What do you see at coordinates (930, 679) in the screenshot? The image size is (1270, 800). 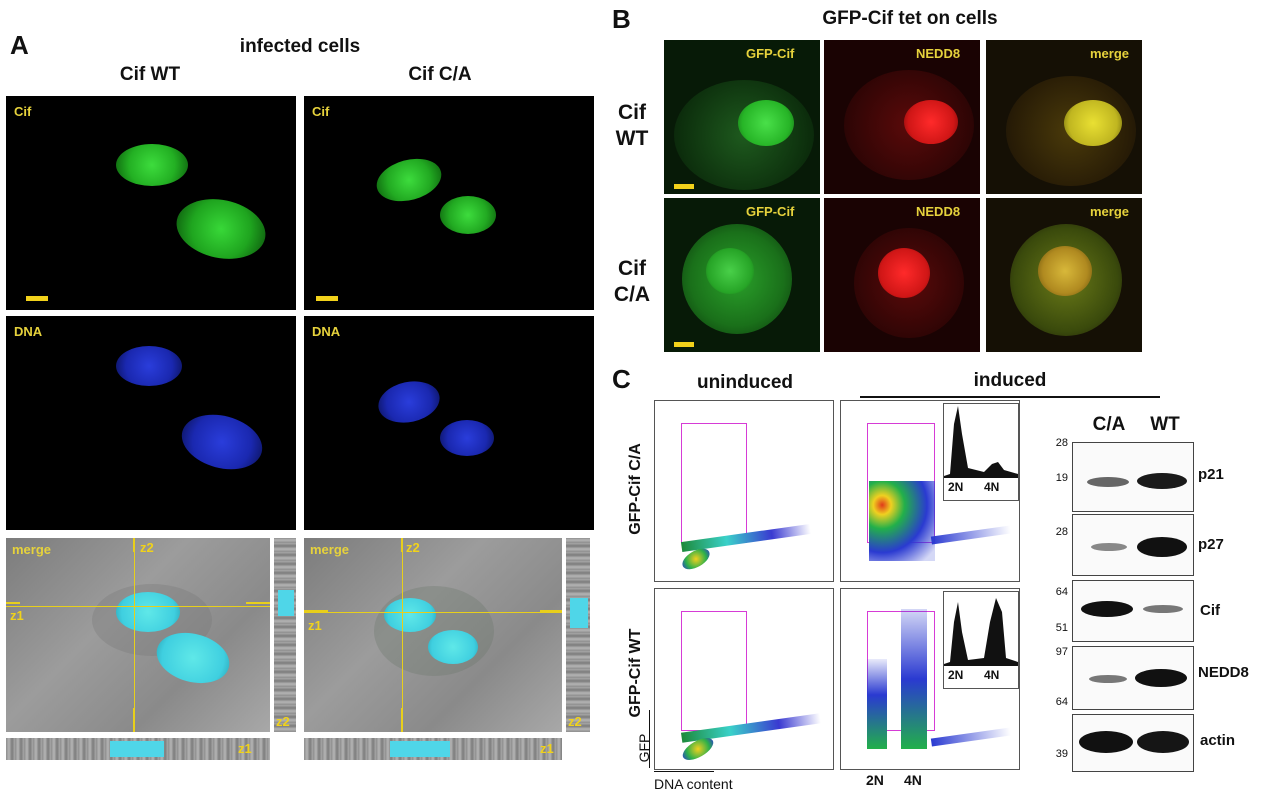 I see `flow-plot-wt-induced: 2N 4N` at bounding box center [930, 679].